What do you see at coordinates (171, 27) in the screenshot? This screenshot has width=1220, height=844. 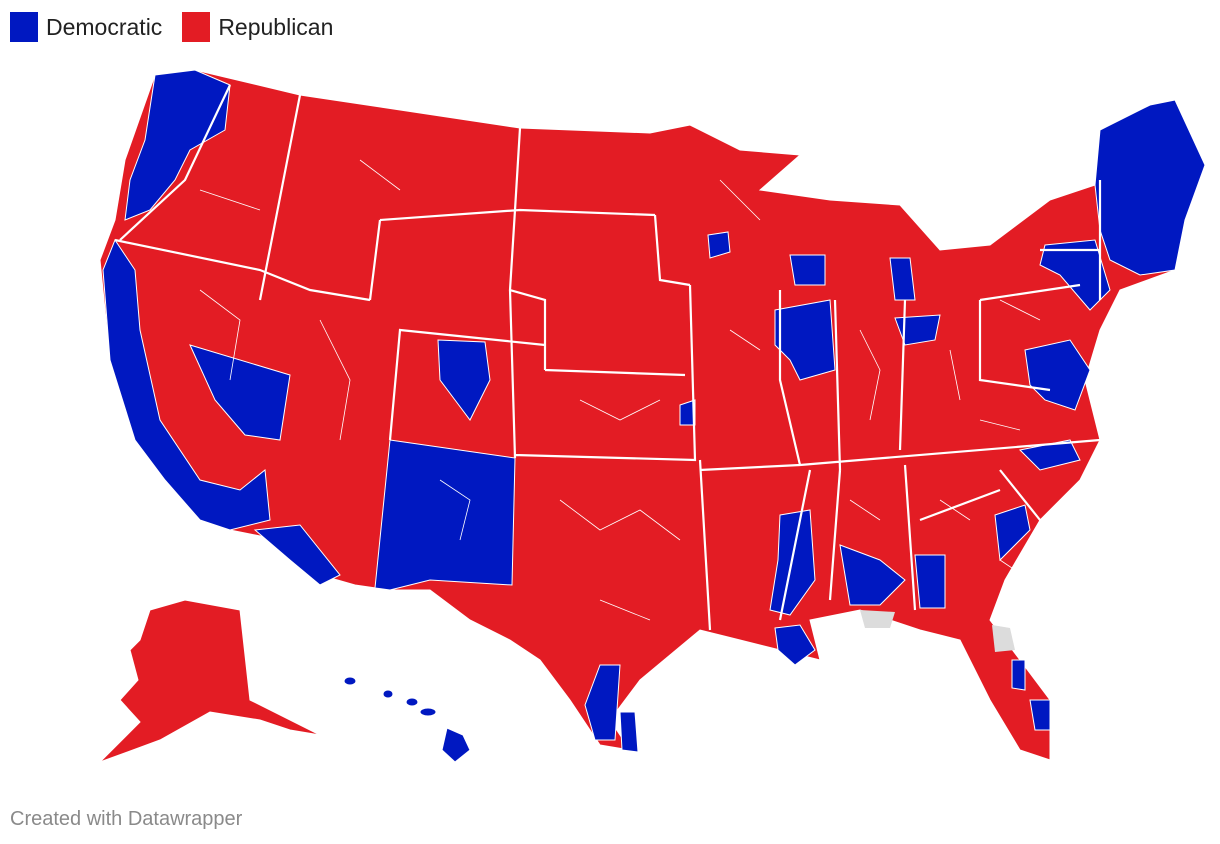 I see `legend: Democratic Republican` at bounding box center [171, 27].